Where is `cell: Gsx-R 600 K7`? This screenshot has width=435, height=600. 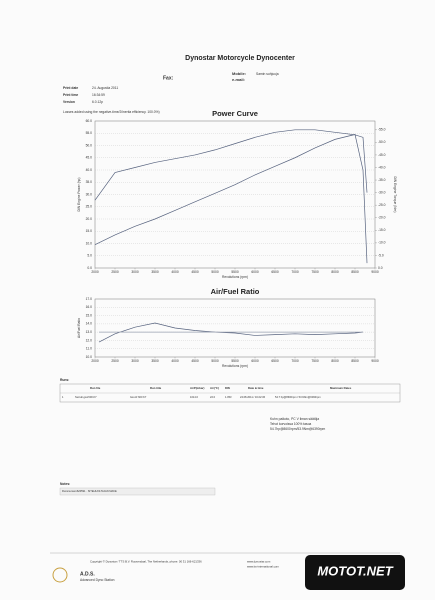
cell: Gsx-R 600 K7 is located at coordinates (138, 397).